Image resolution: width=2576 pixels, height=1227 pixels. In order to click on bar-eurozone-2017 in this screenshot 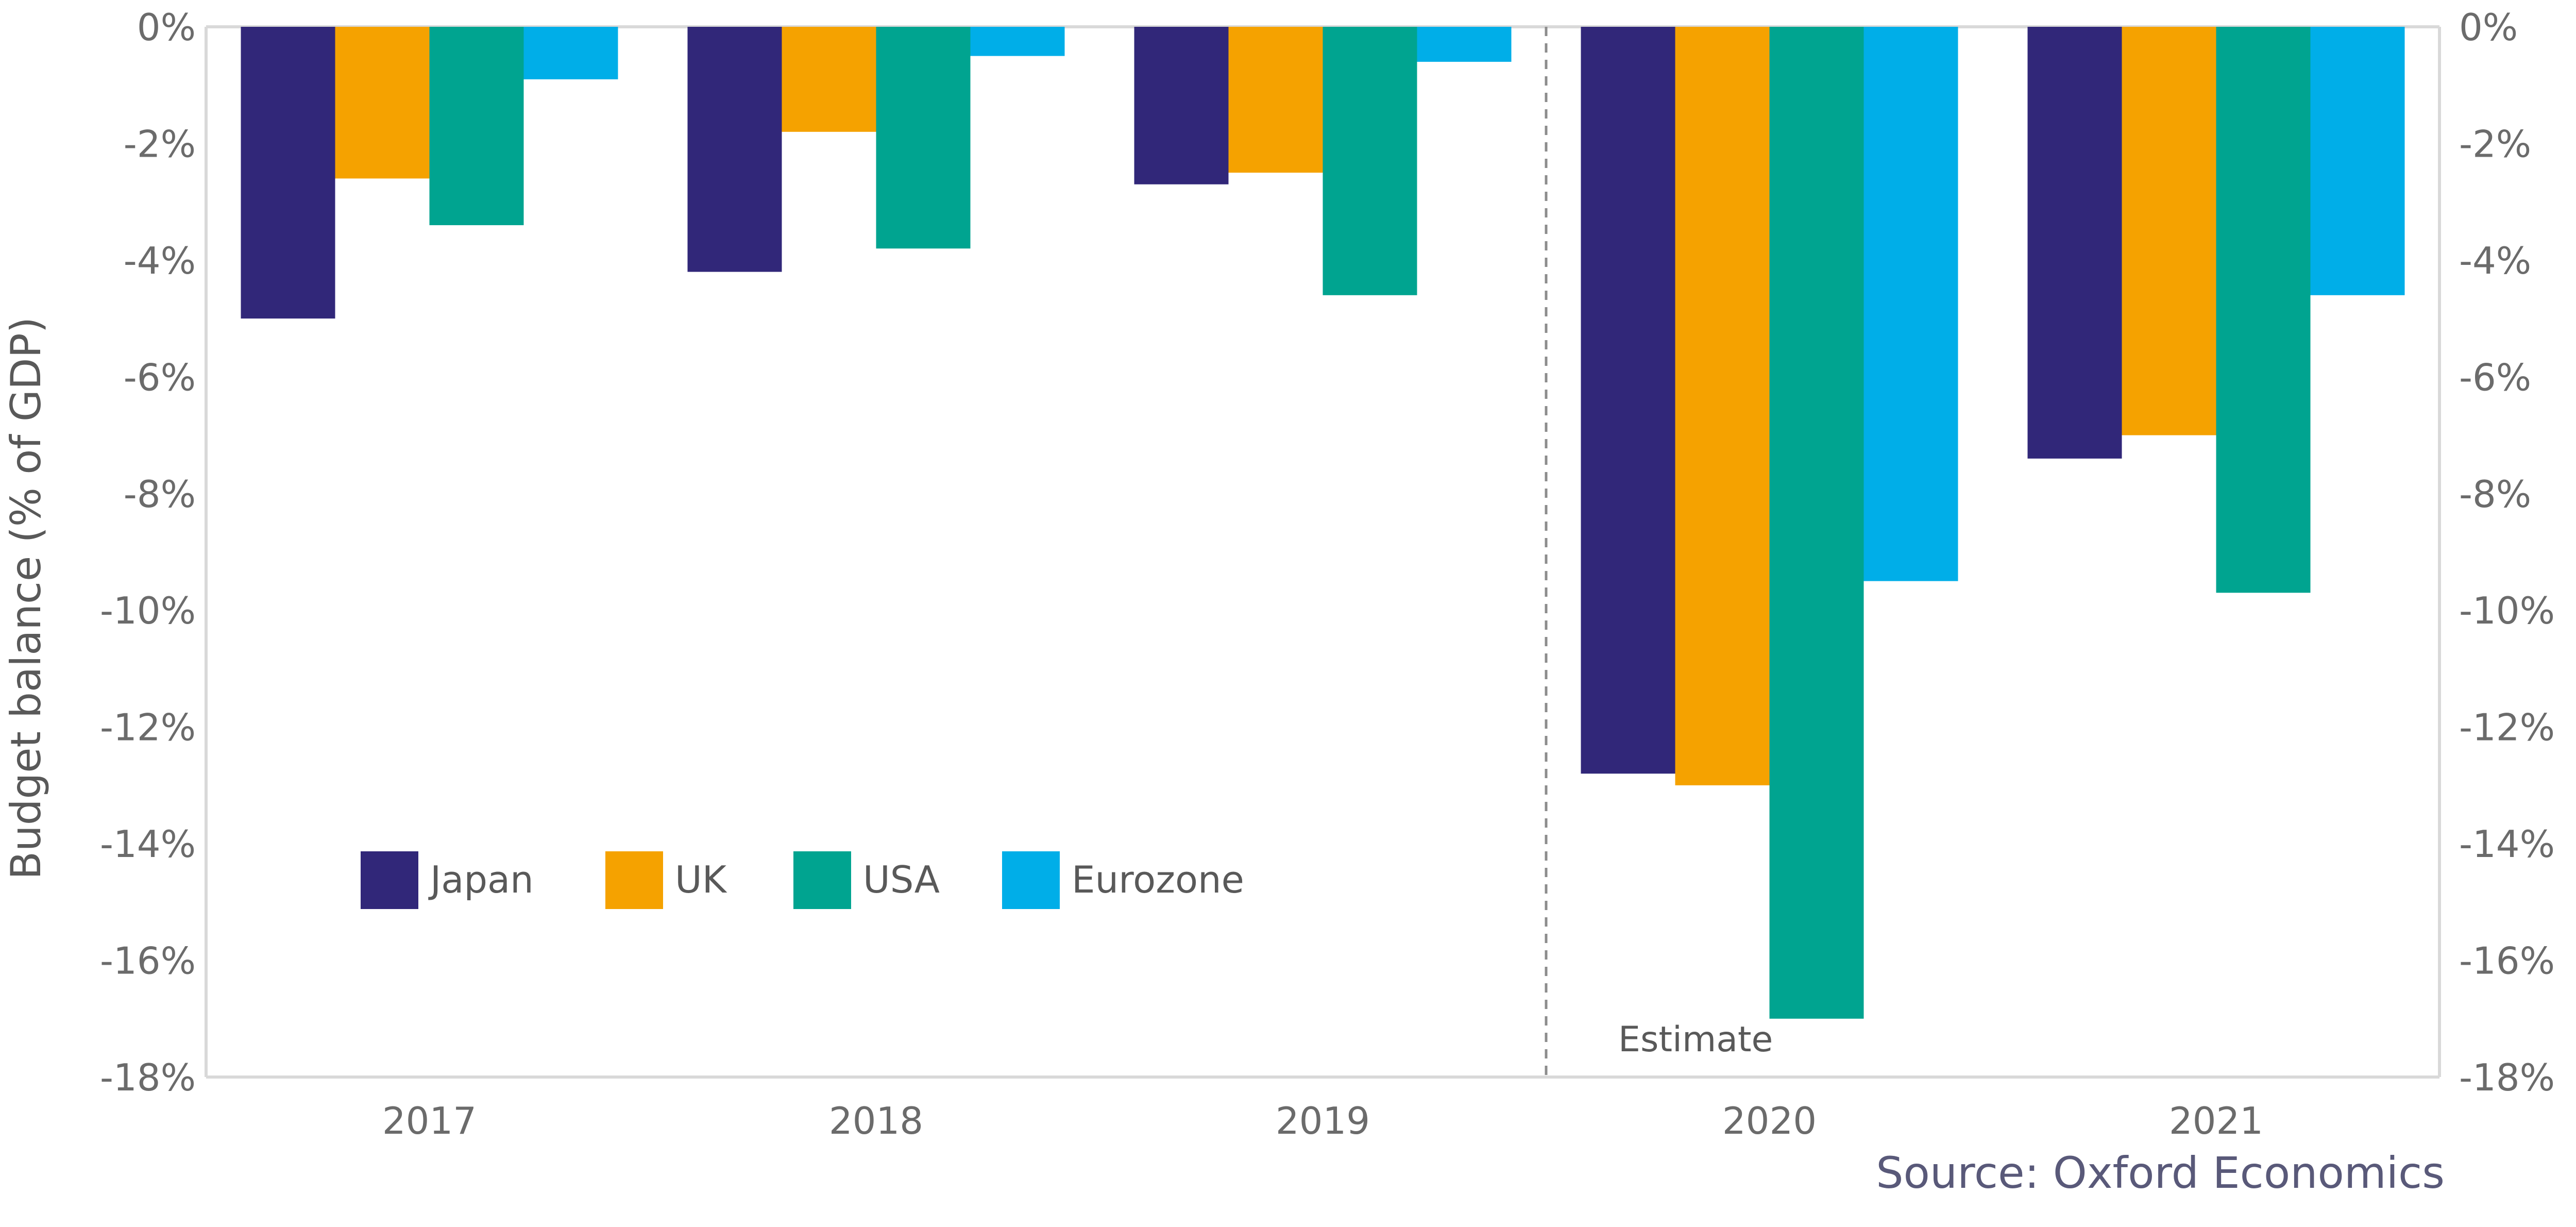, I will do `click(570, 53)`.